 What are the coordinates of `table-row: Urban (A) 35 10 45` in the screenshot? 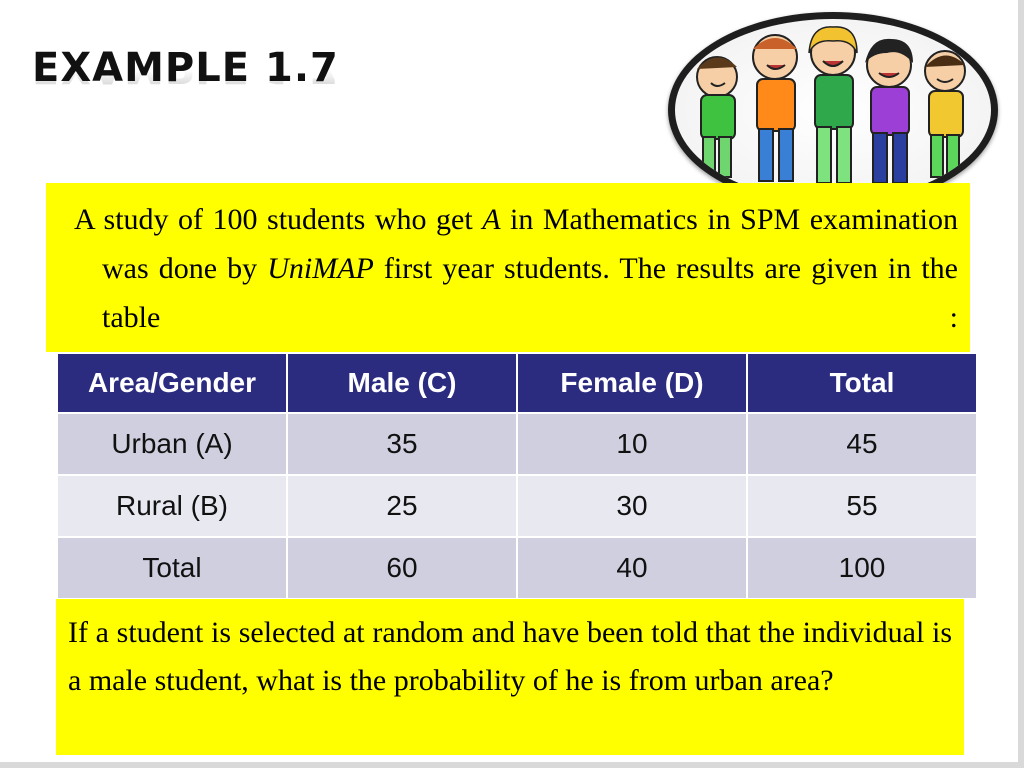 It's located at (517, 444).